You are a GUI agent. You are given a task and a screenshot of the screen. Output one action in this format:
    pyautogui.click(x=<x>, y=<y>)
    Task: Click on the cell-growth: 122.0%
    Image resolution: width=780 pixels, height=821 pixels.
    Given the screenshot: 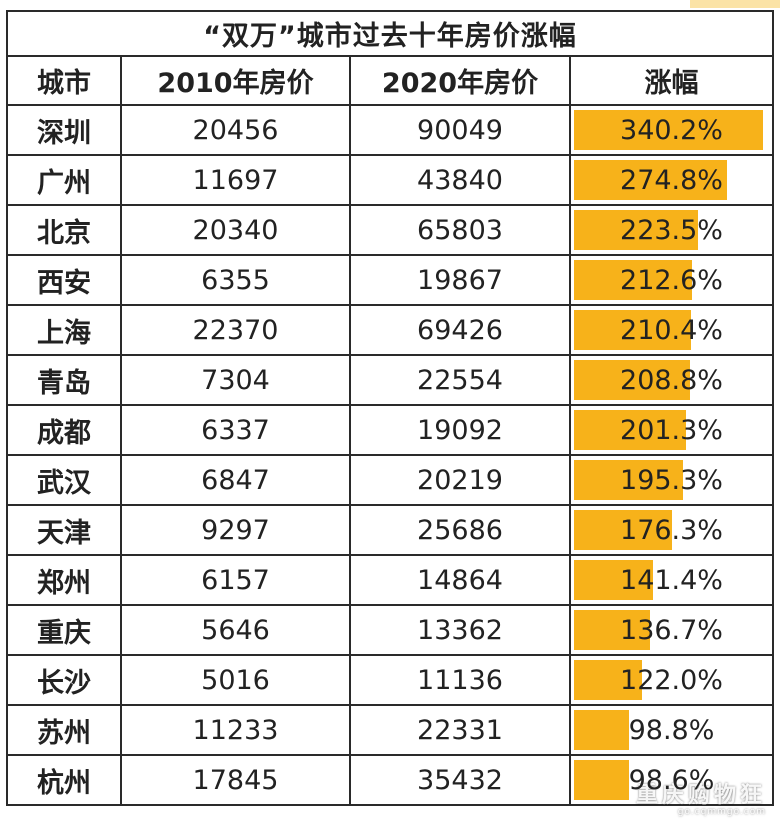 What is the action you would take?
    pyautogui.click(x=671, y=680)
    